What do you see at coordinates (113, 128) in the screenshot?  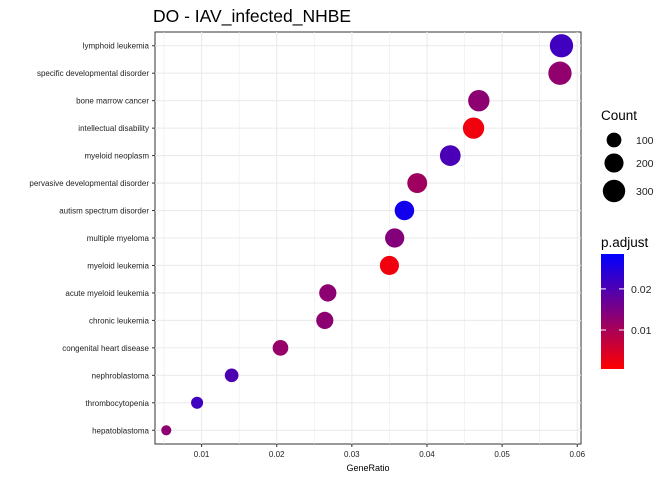 I see `y-tick-label: intellectual disability` at bounding box center [113, 128].